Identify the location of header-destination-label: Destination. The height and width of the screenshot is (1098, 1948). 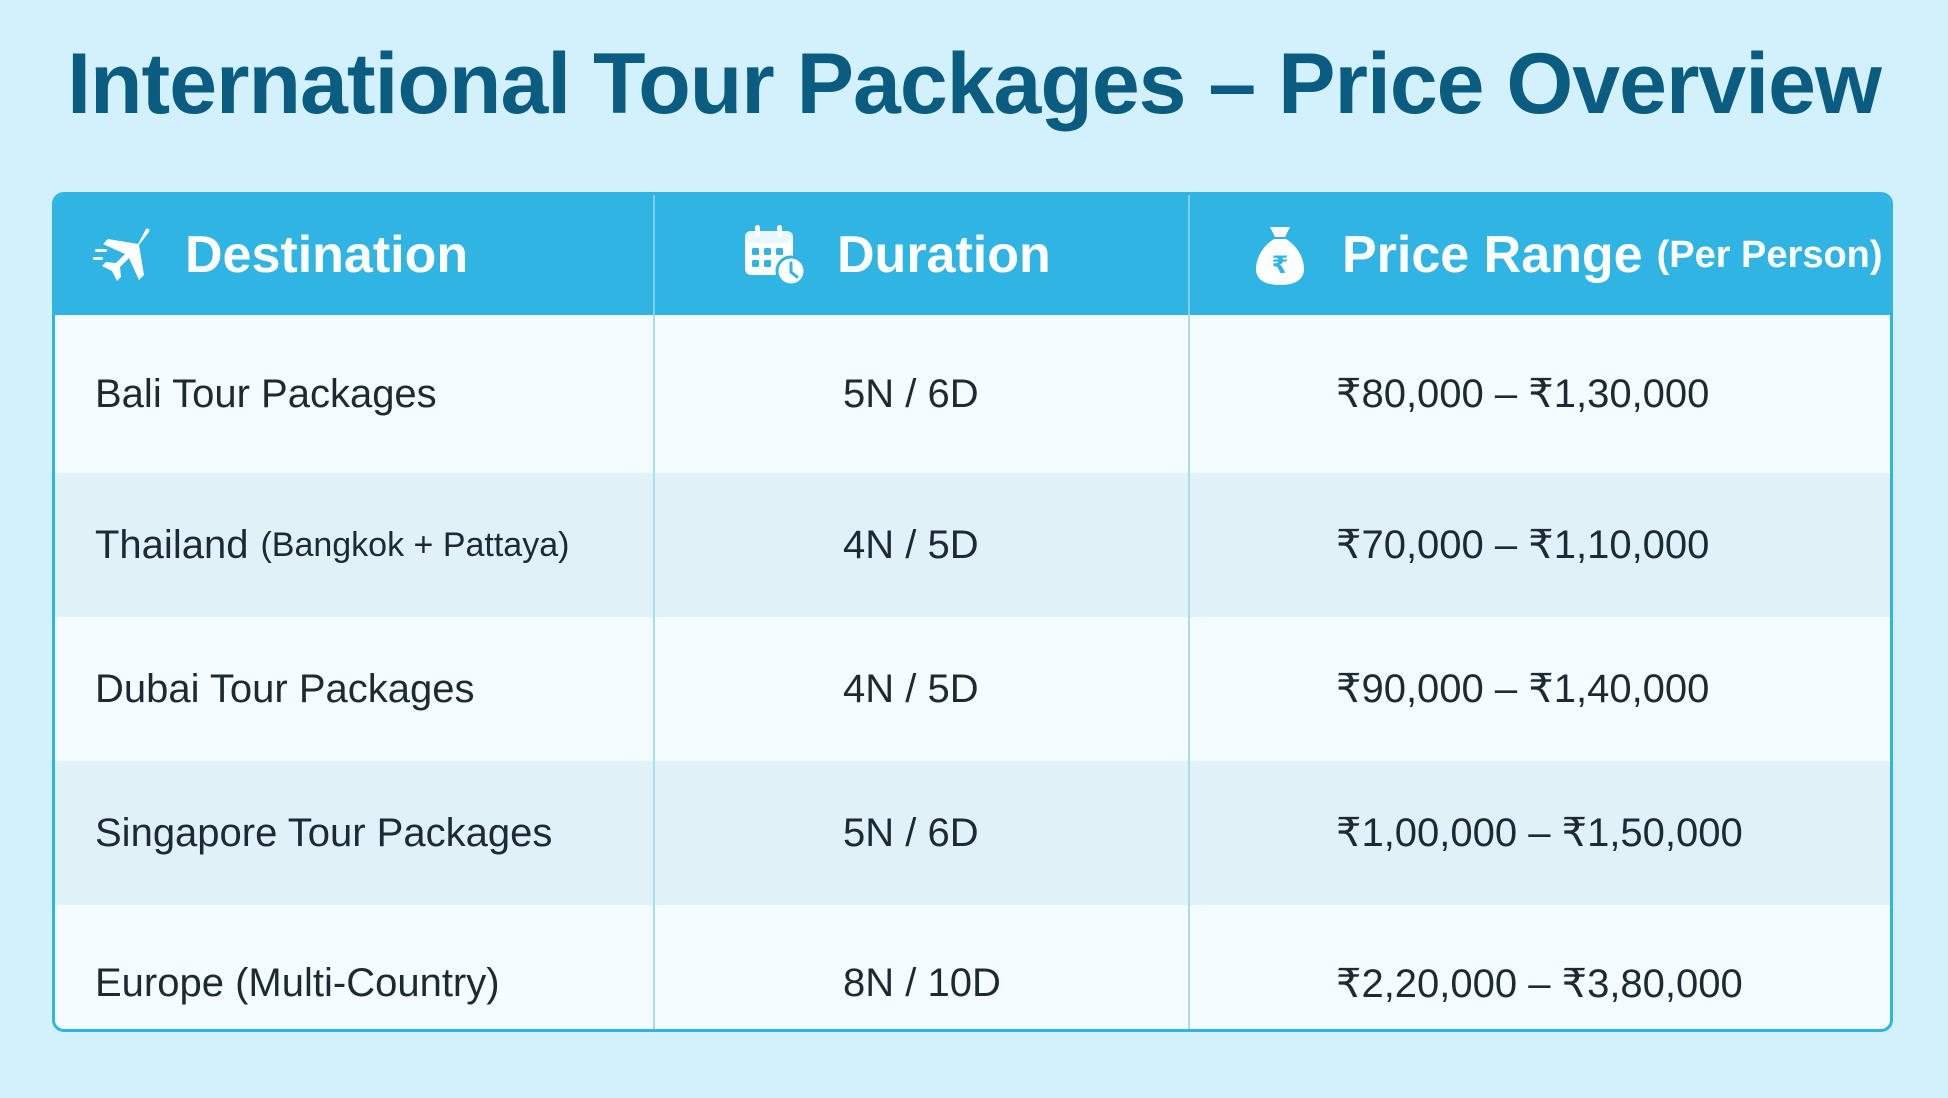
(327, 255).